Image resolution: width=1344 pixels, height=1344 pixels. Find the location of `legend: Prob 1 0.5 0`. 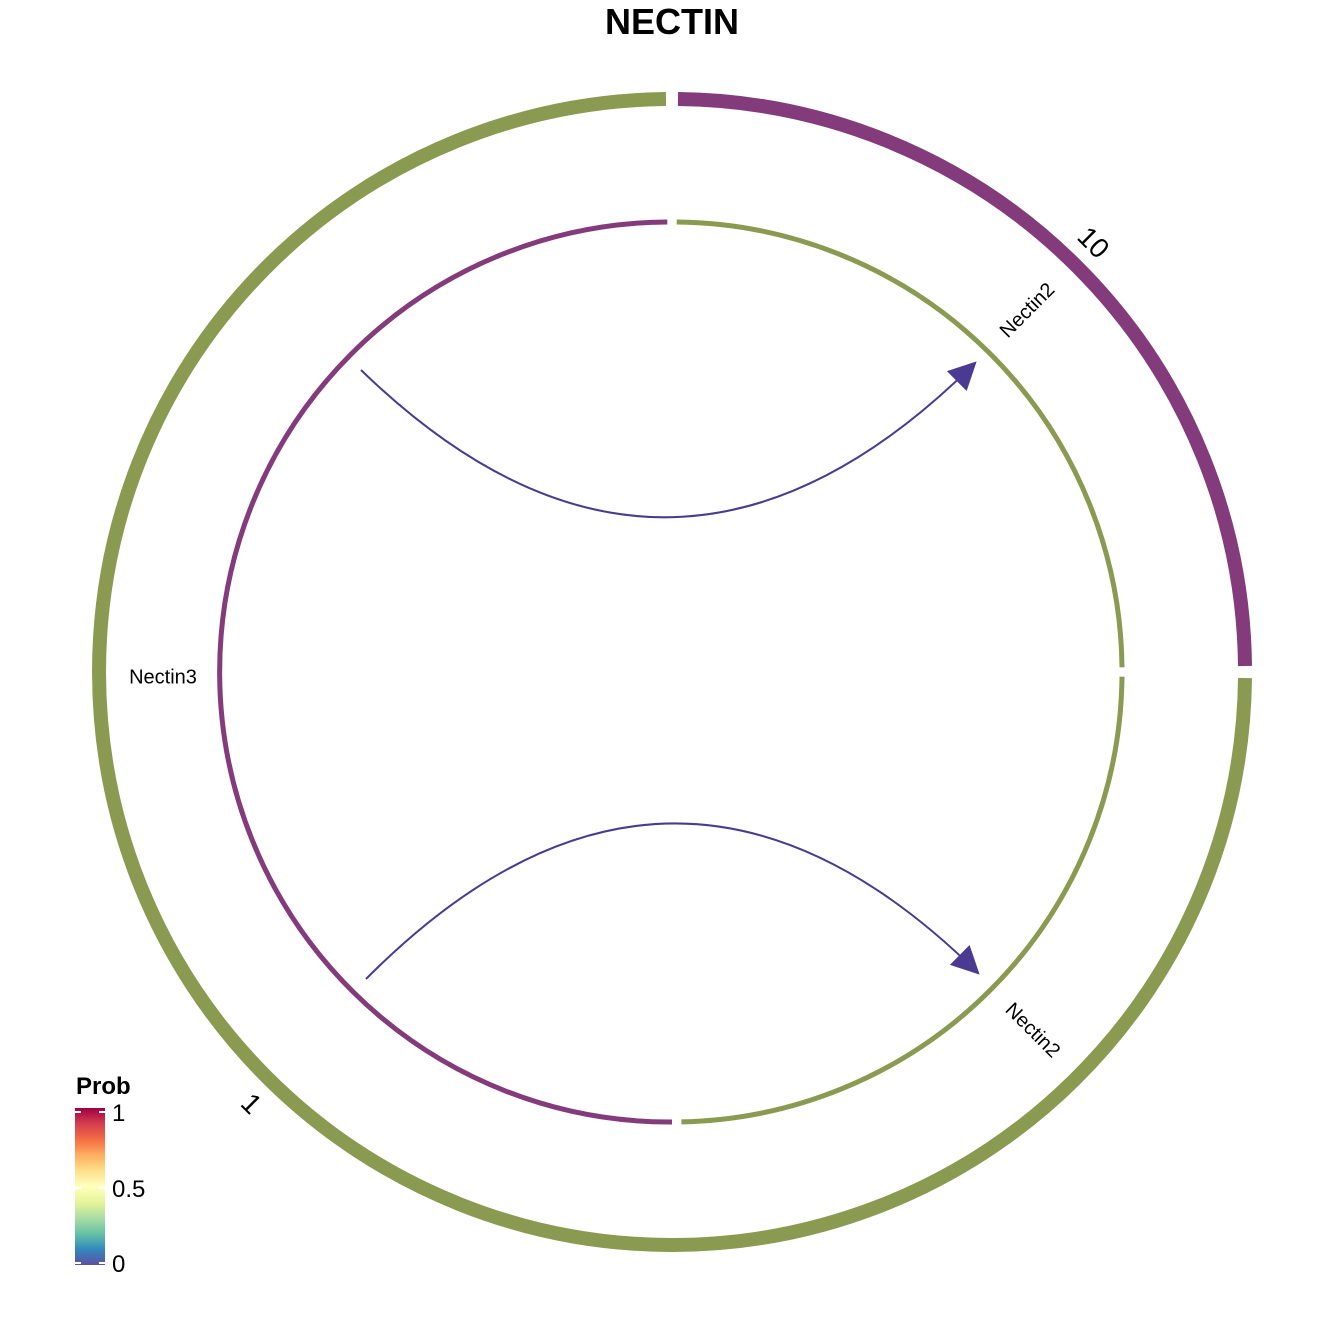

legend: Prob 1 0.5 0 is located at coordinates (110, 1175).